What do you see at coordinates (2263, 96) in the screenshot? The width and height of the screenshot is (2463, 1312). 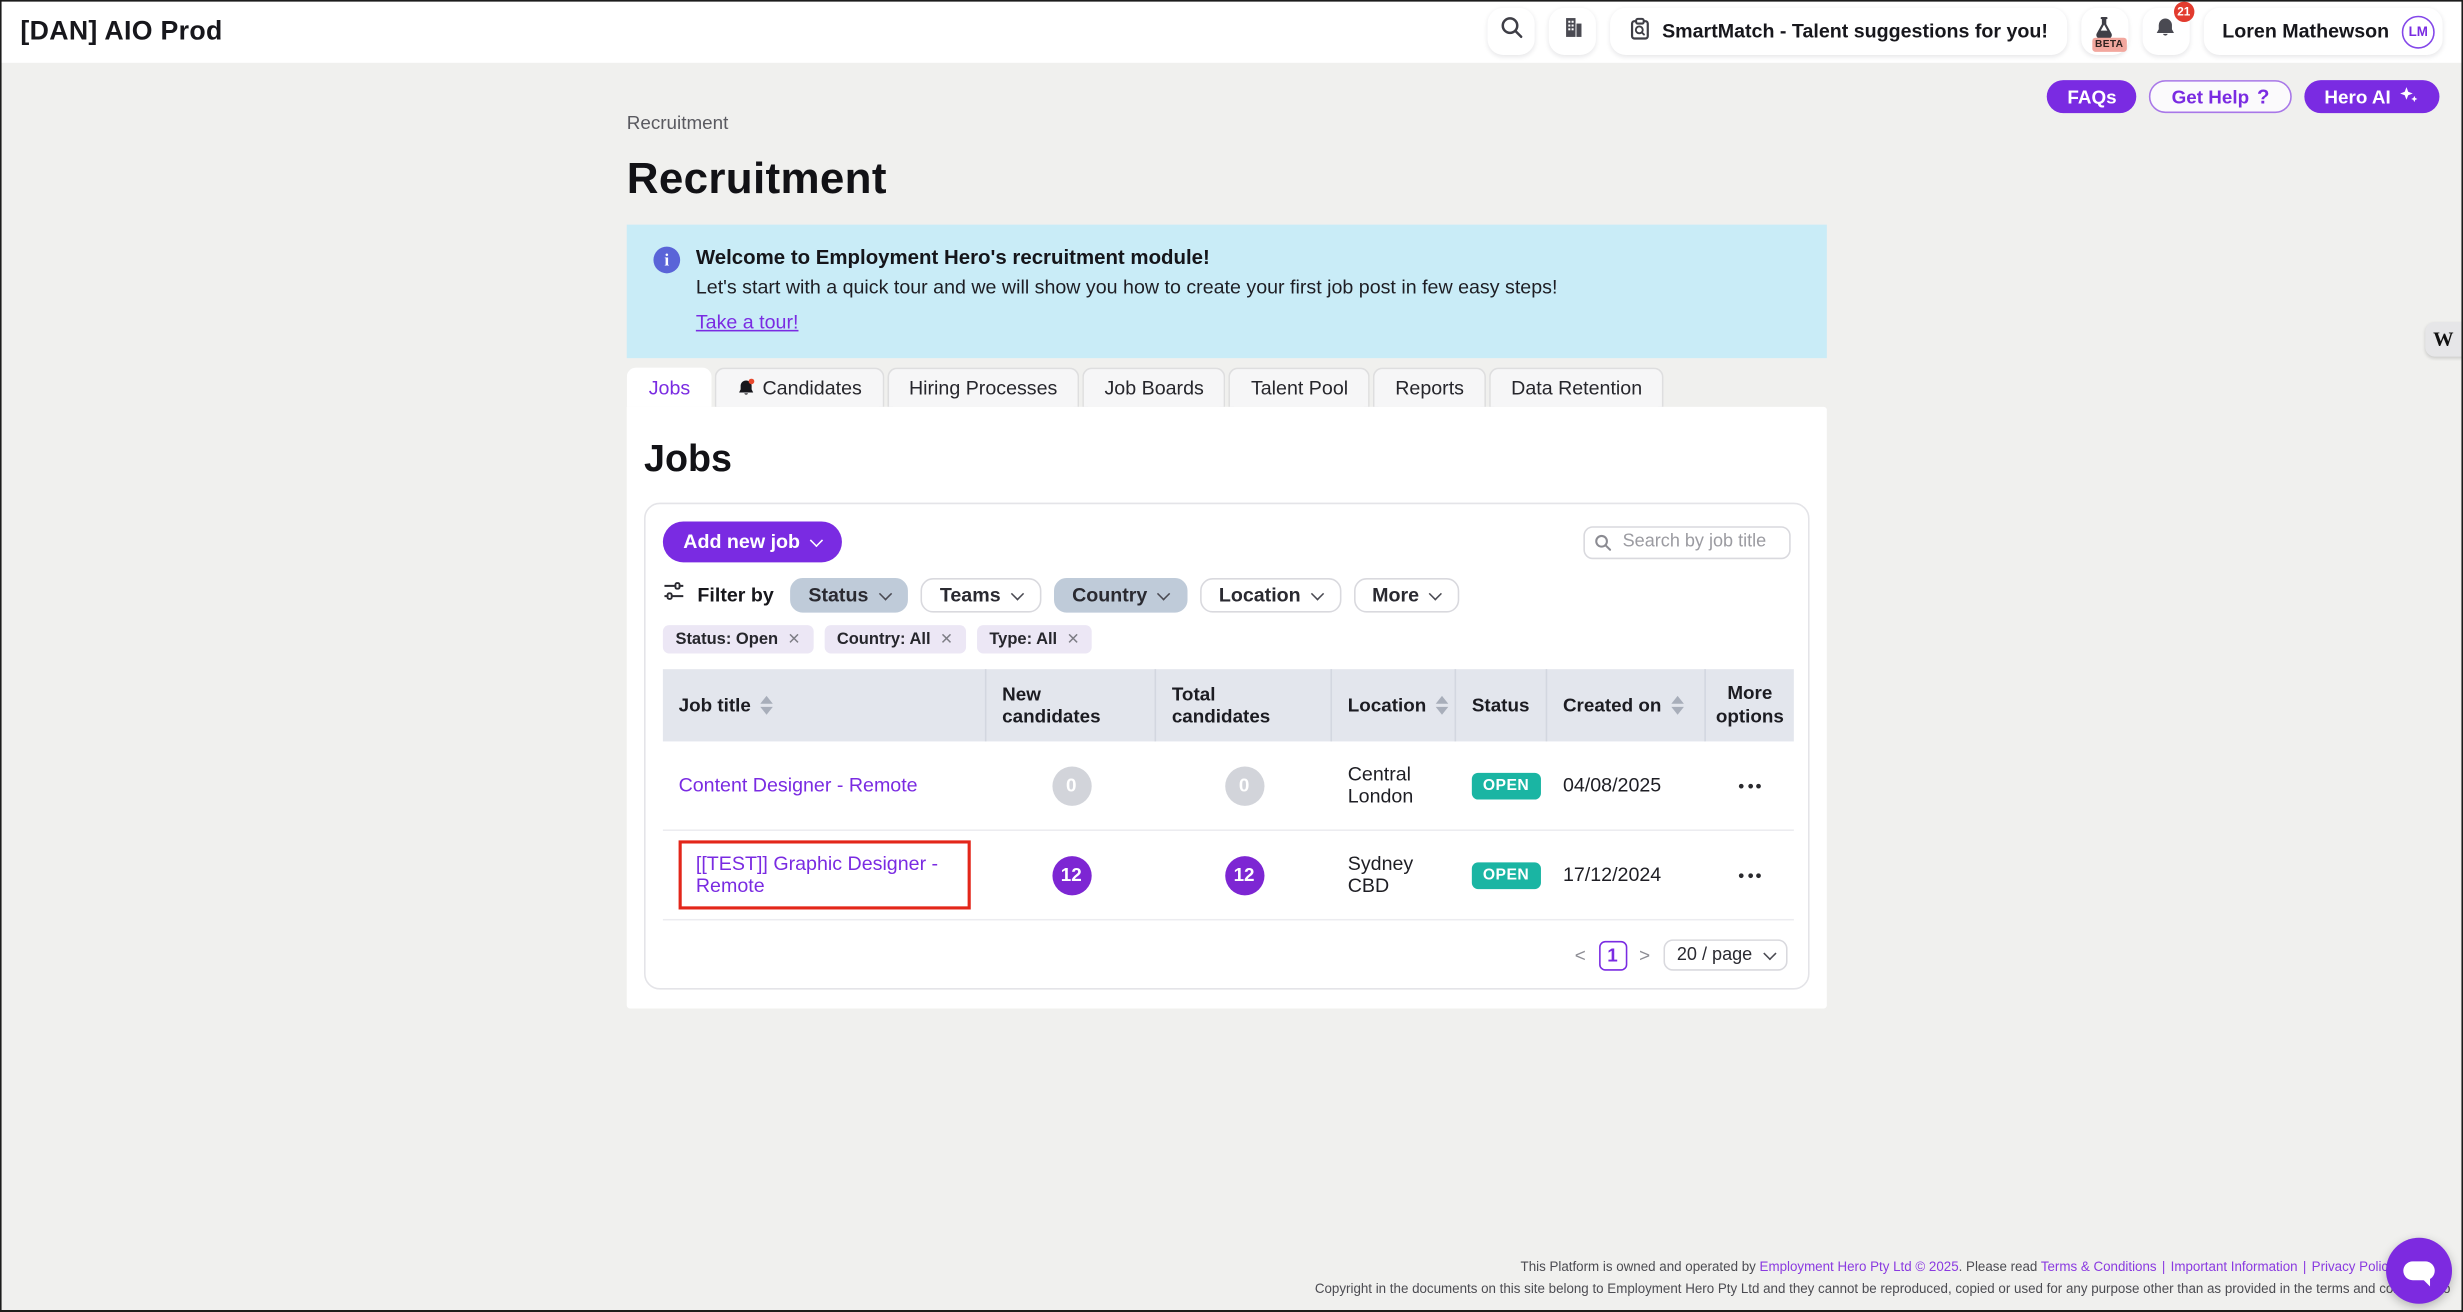 I see `question-mark-icon: ?` at bounding box center [2263, 96].